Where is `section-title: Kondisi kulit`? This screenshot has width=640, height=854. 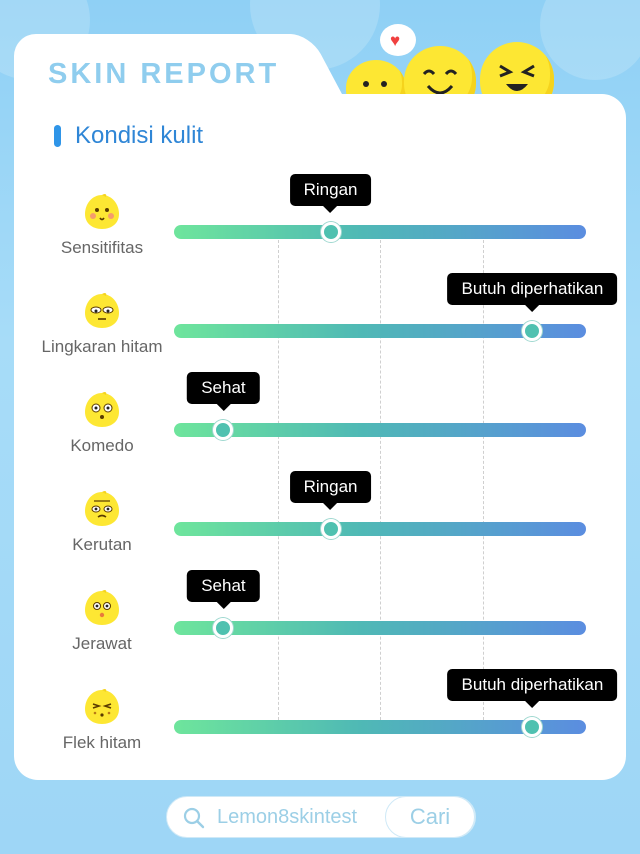
section-title: Kondisi kulit is located at coordinates (139, 135).